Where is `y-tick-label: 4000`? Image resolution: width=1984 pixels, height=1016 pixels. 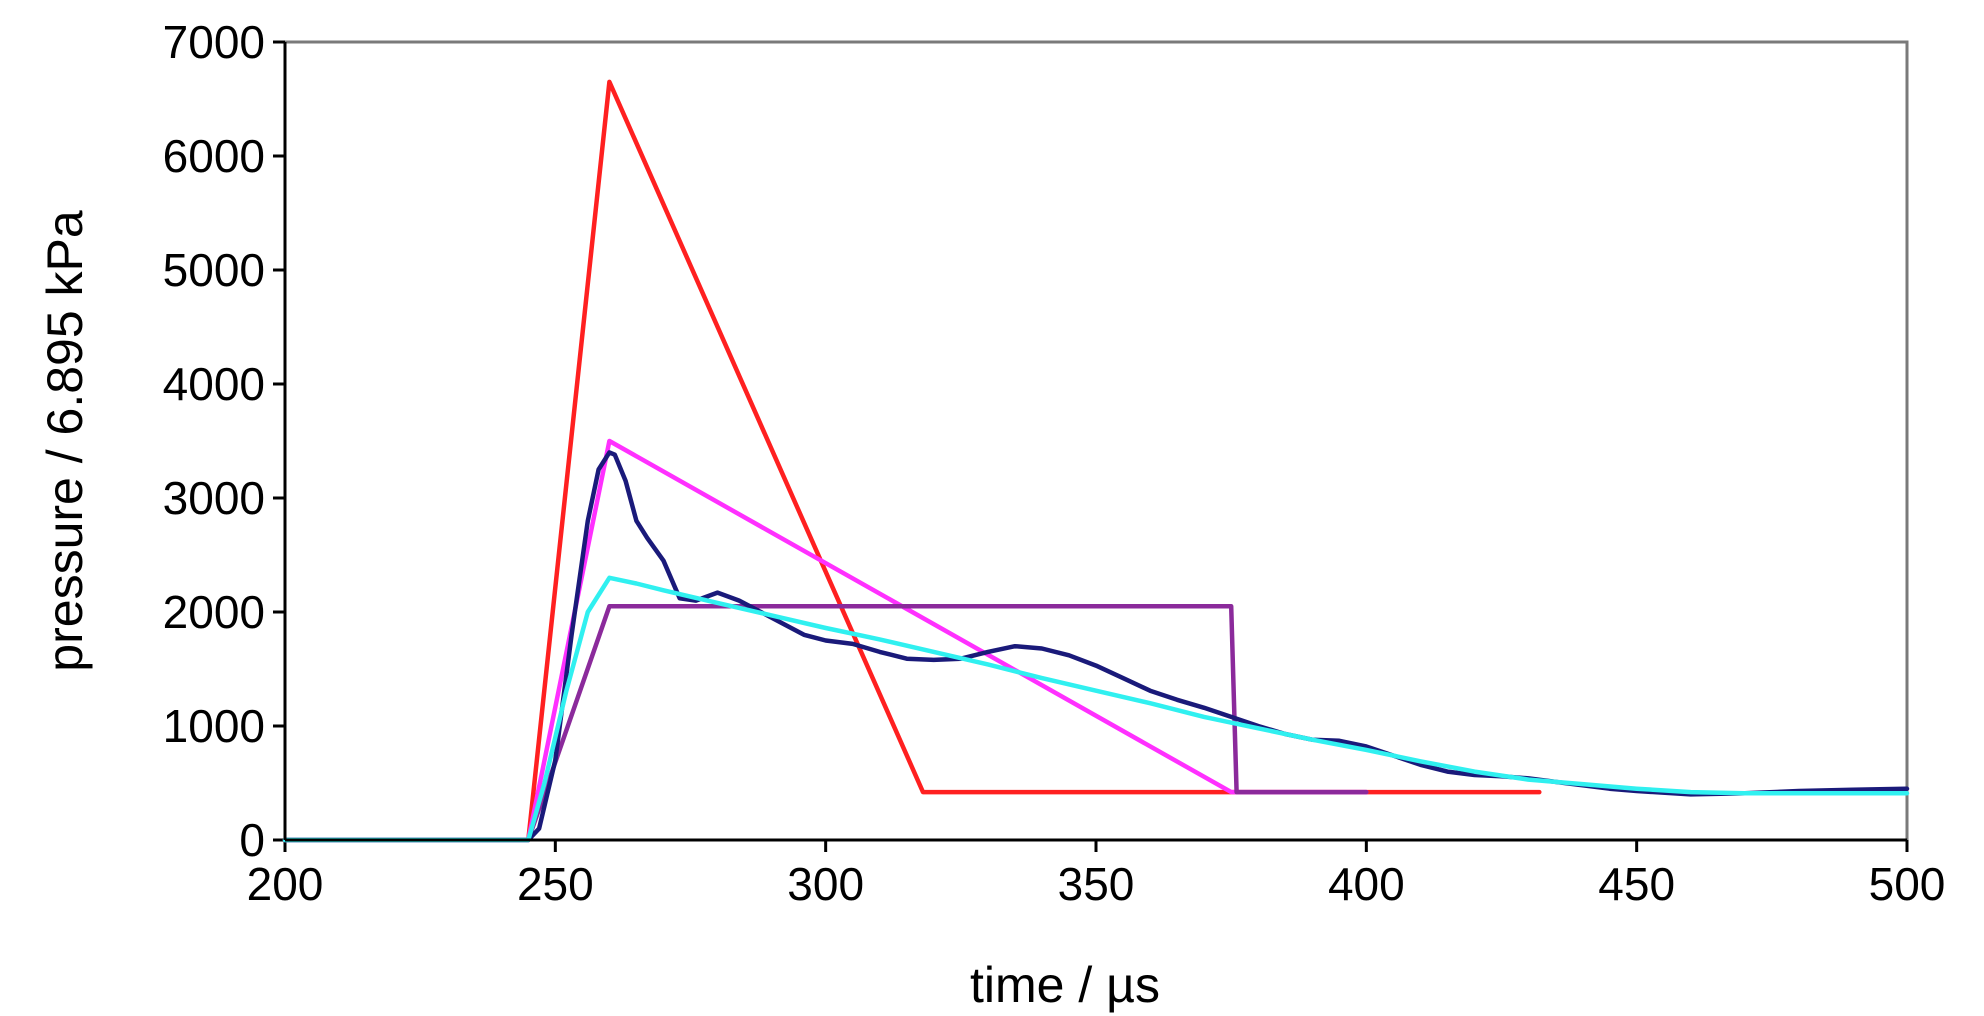
y-tick-label: 4000 is located at coordinates (214, 384).